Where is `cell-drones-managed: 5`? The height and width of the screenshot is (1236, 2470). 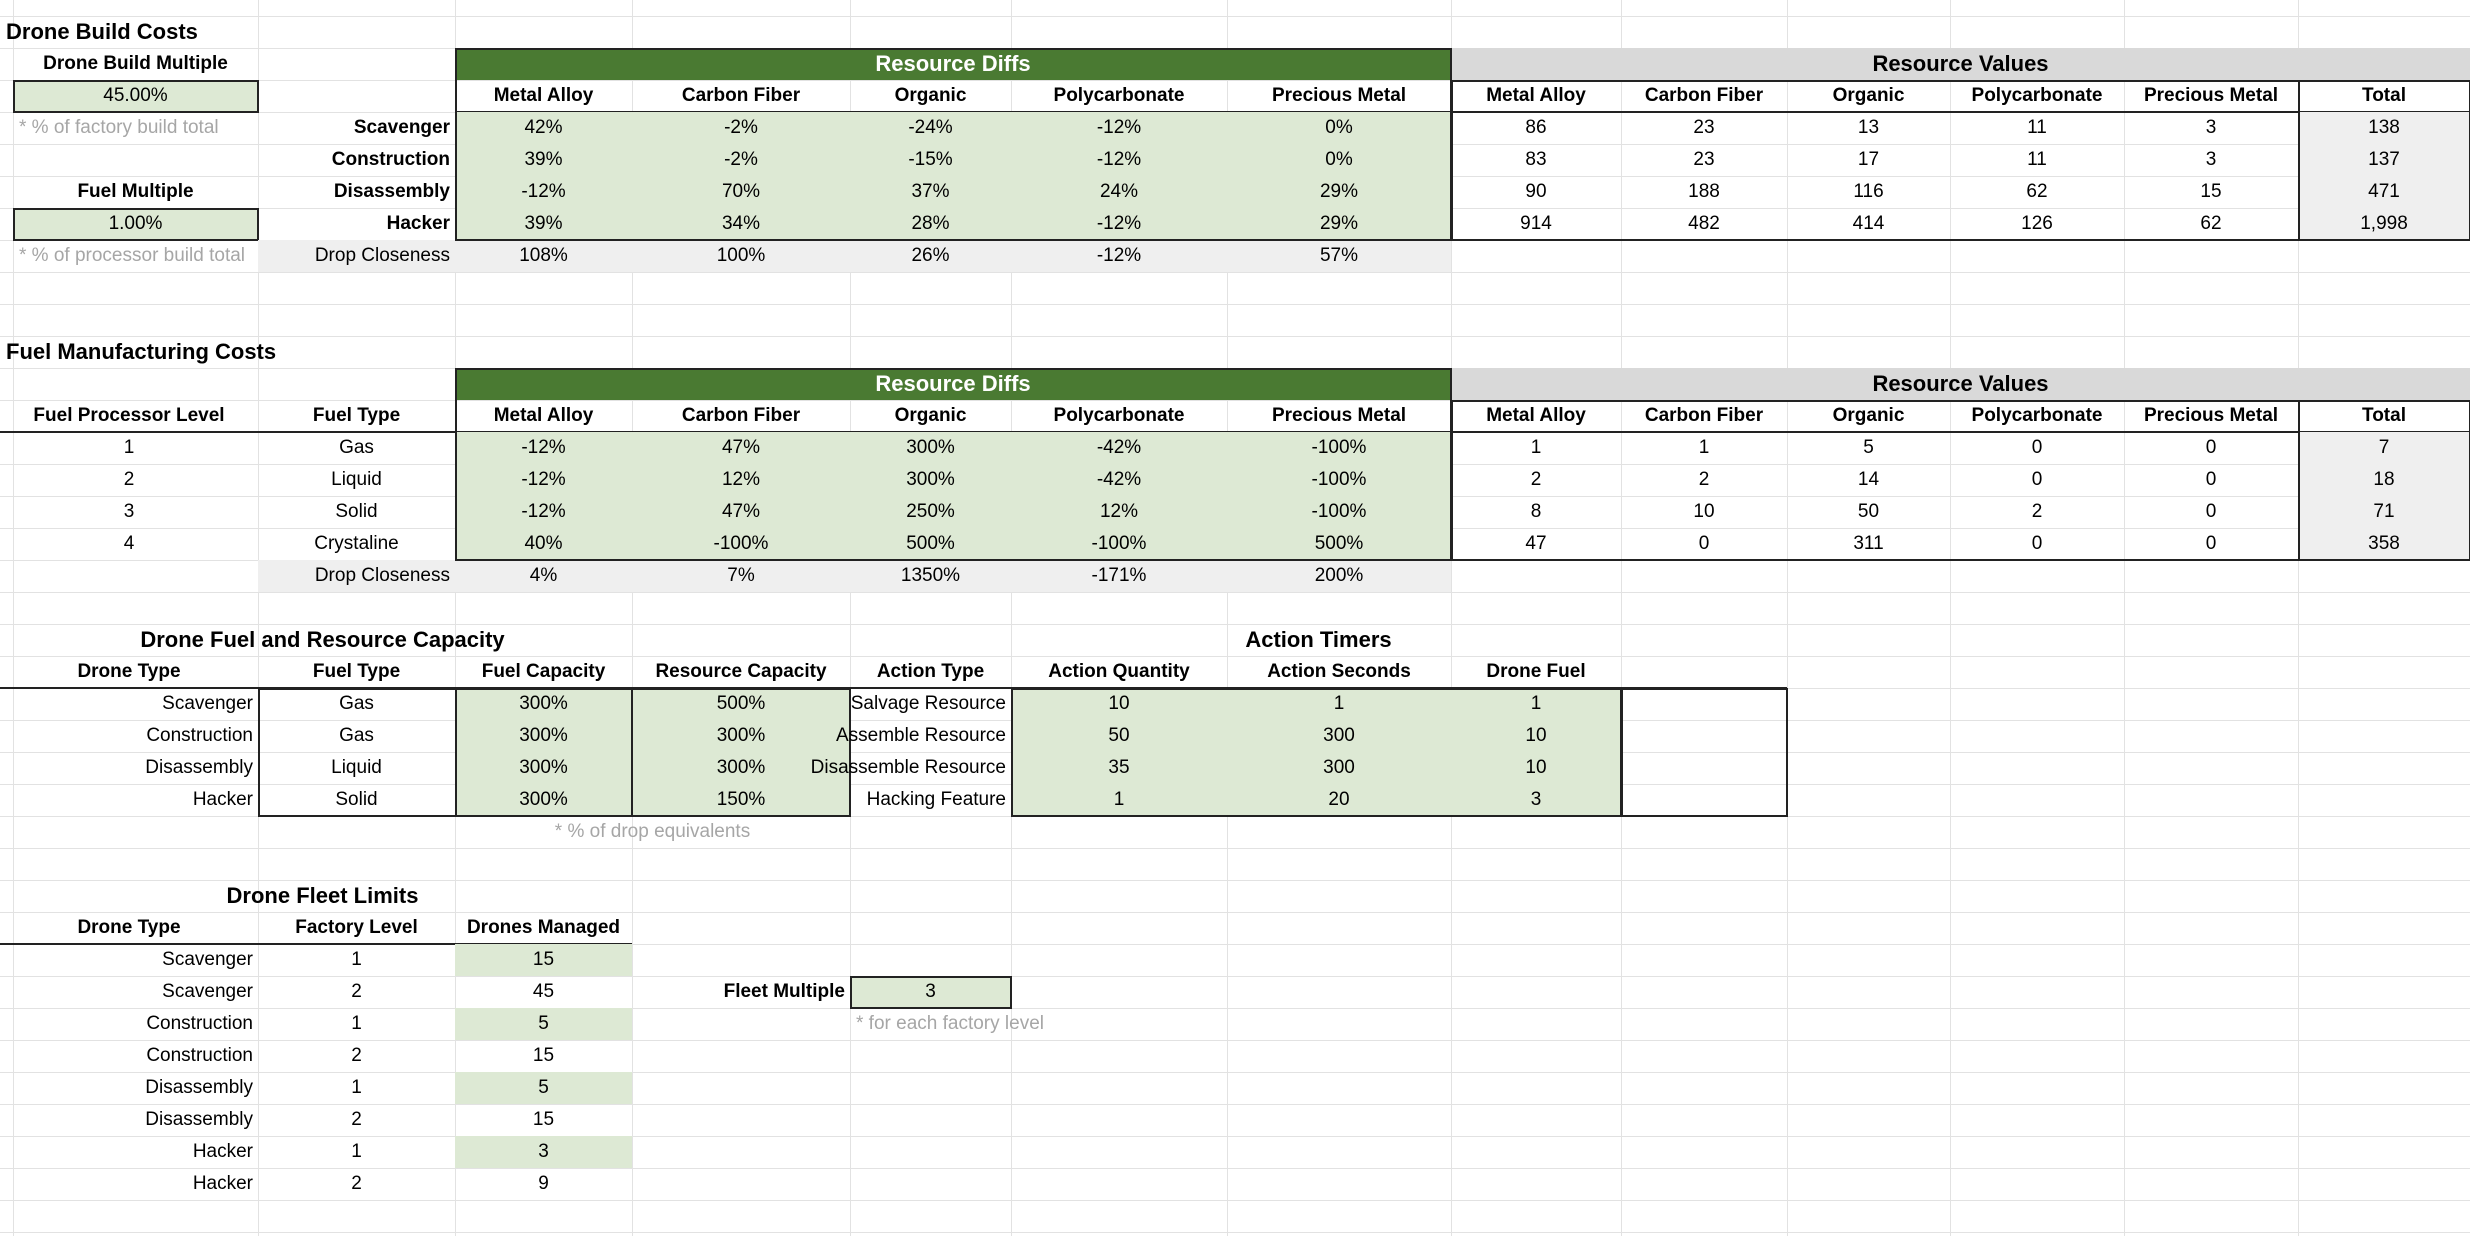 cell-drones-managed: 5 is located at coordinates (543, 1024).